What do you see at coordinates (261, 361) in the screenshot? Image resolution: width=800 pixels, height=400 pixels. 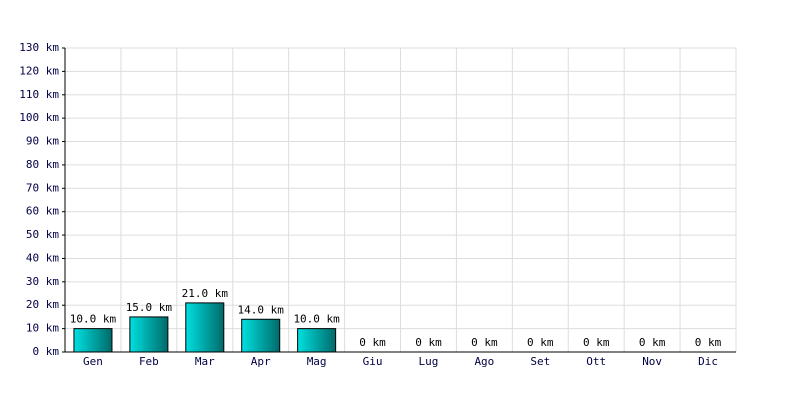 I see `x-tick-label: Apr` at bounding box center [261, 361].